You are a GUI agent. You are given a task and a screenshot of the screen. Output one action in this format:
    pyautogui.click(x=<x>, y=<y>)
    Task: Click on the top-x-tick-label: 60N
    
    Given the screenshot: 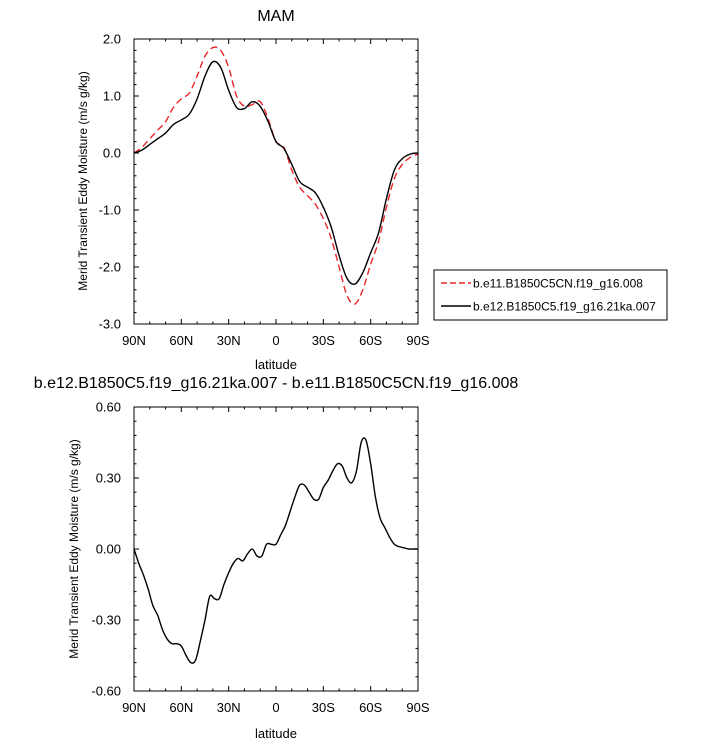 What is the action you would take?
    pyautogui.click(x=181, y=340)
    